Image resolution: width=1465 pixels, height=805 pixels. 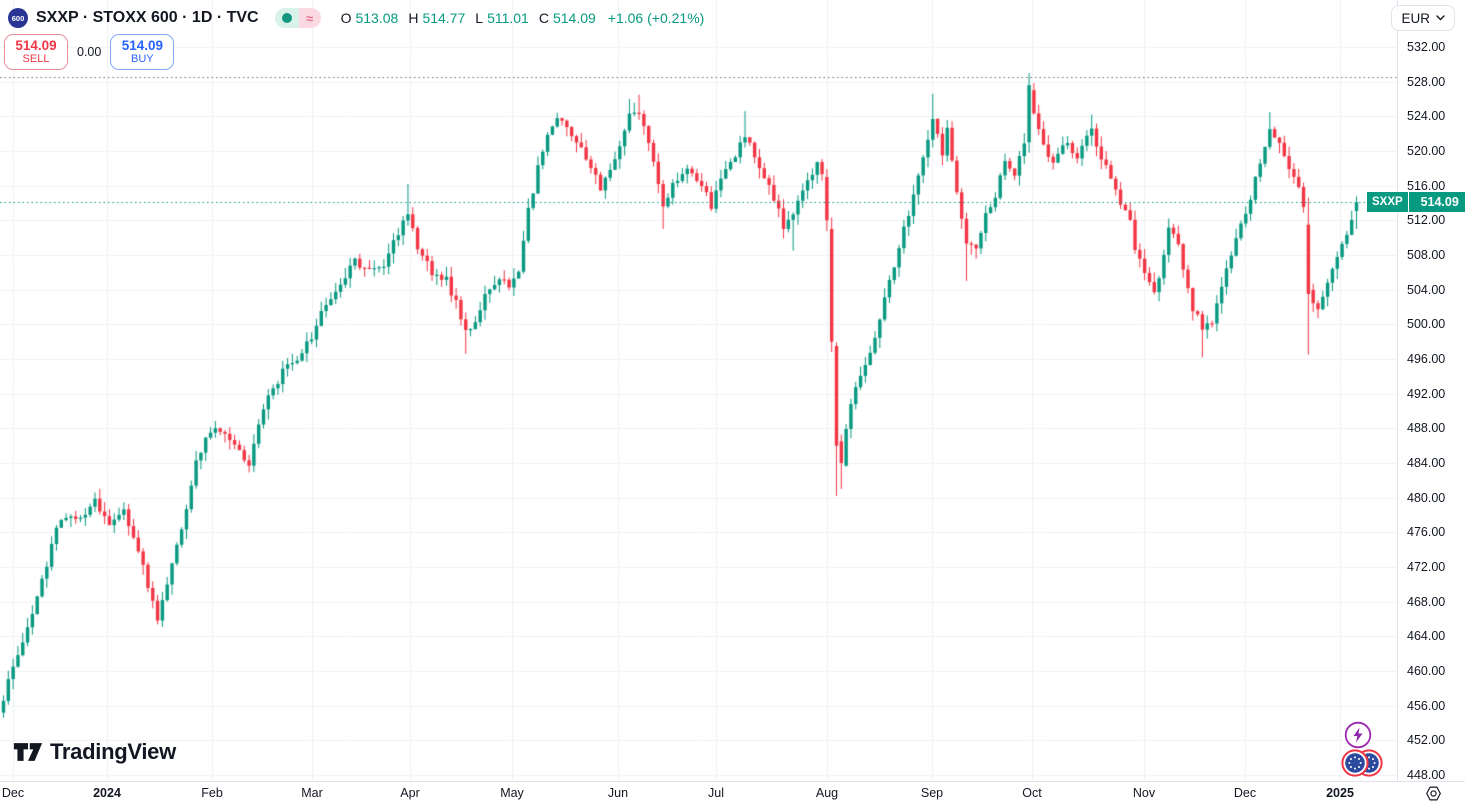 What do you see at coordinates (410, 793) in the screenshot?
I see `x-axis-label: Apr` at bounding box center [410, 793].